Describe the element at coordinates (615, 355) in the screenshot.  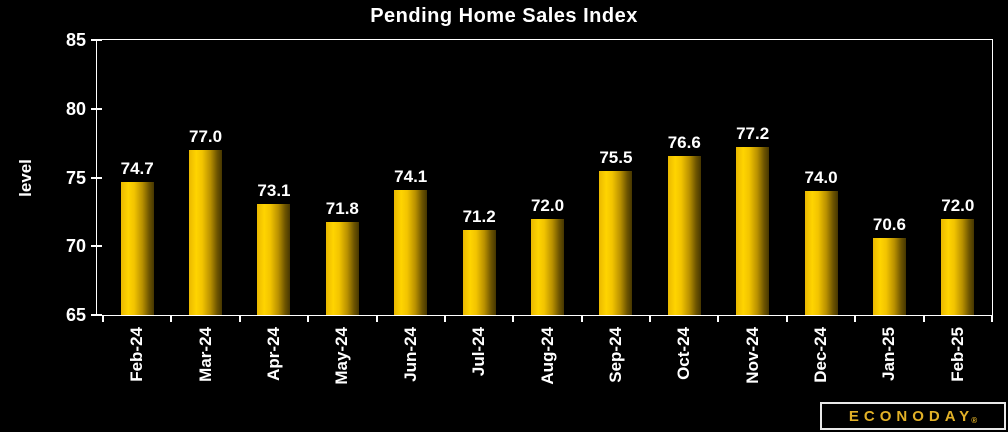
I see `x-axis-label: Sep-24` at that location.